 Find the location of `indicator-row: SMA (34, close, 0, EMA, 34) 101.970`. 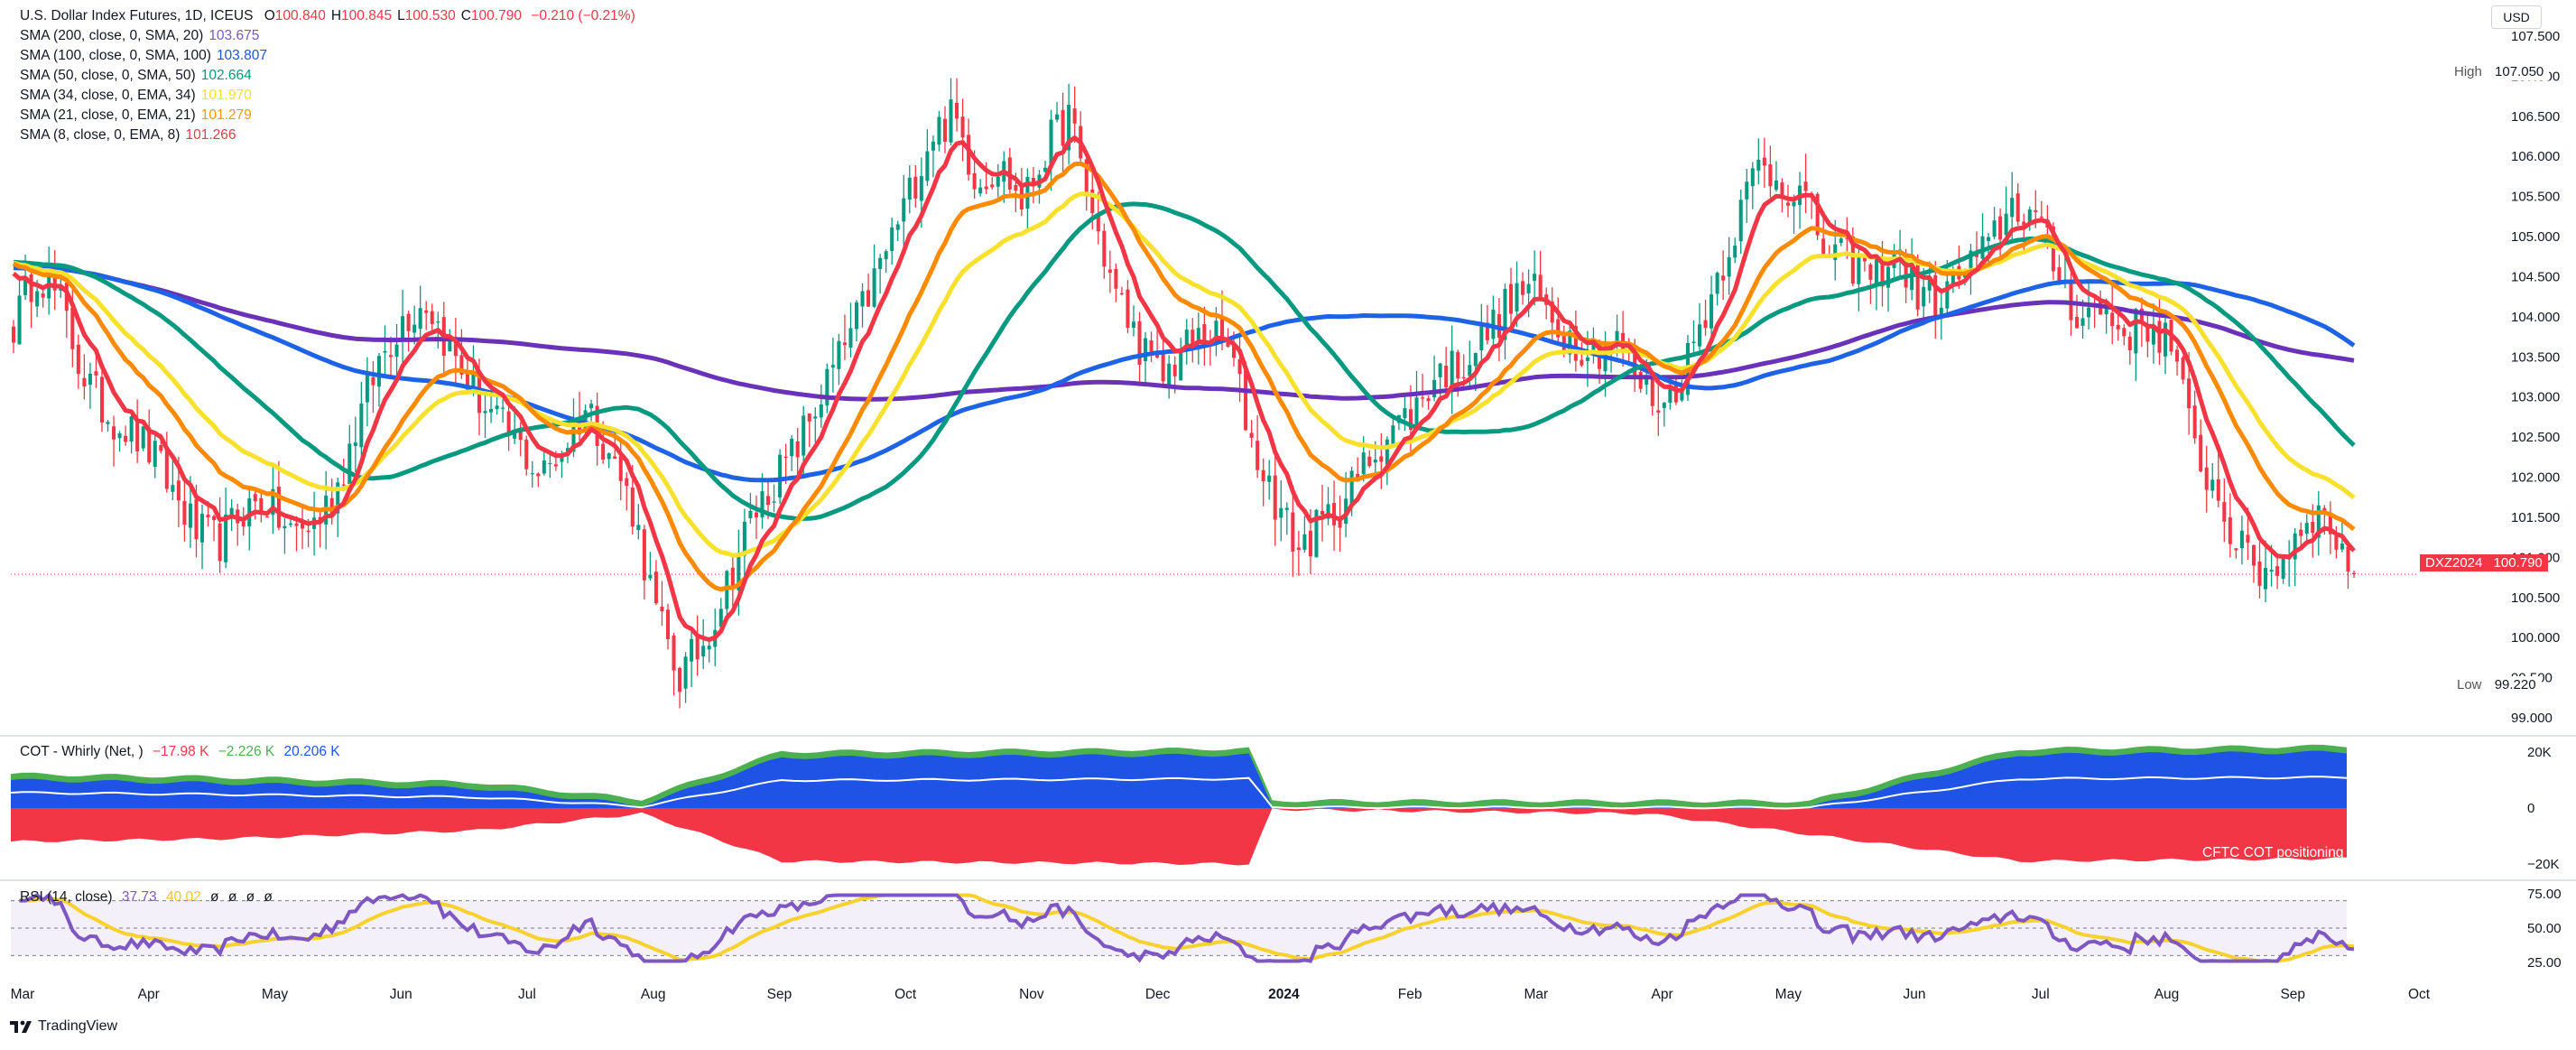

indicator-row: SMA (34, close, 0, EMA, 34) 101.970 is located at coordinates (144, 96).